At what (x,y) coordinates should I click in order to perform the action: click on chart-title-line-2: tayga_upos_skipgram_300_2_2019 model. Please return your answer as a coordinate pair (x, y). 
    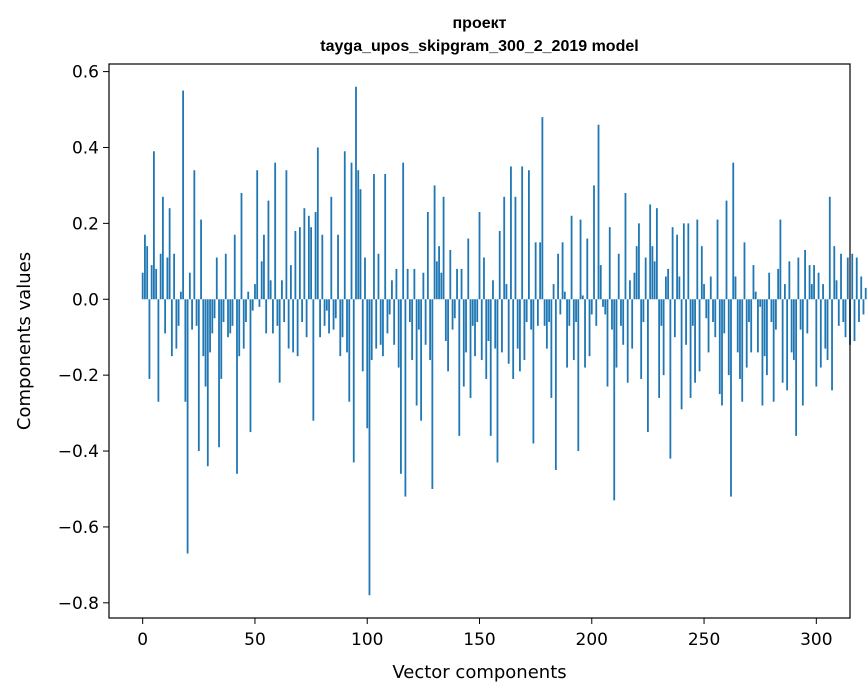
    Looking at the image, I should click on (479, 46).